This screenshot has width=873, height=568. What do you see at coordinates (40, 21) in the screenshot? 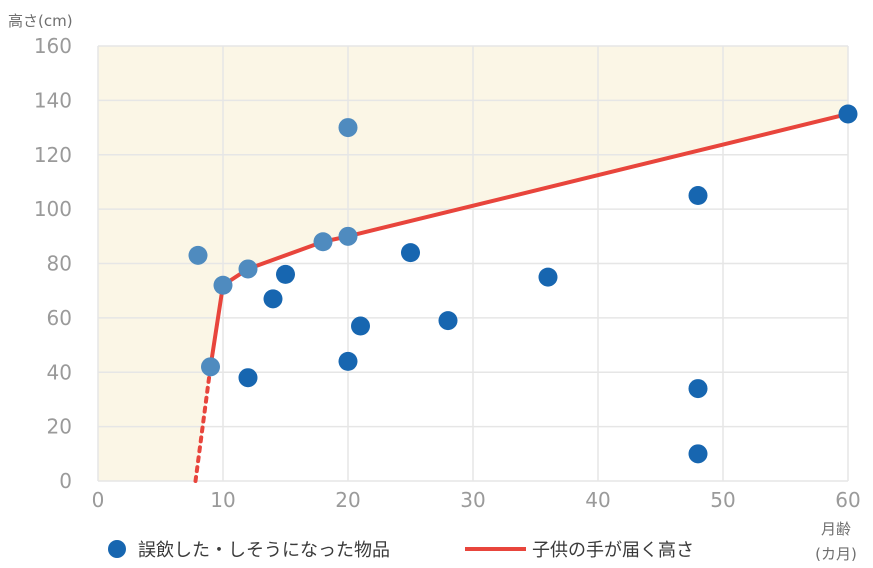
I see `y-axis-title: 高さ(cm)` at bounding box center [40, 21].